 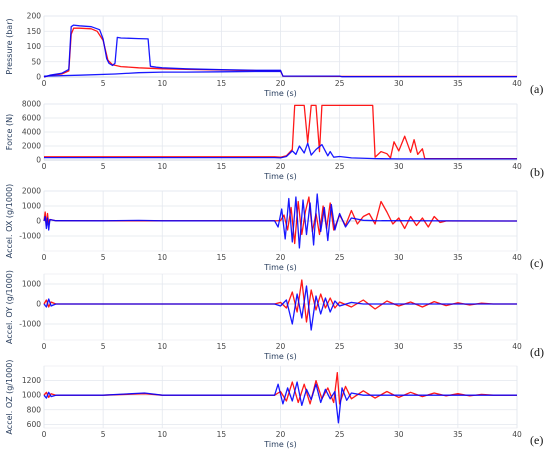 What do you see at coordinates (536, 440) in the screenshot?
I see `panel-label: (e)` at bounding box center [536, 440].